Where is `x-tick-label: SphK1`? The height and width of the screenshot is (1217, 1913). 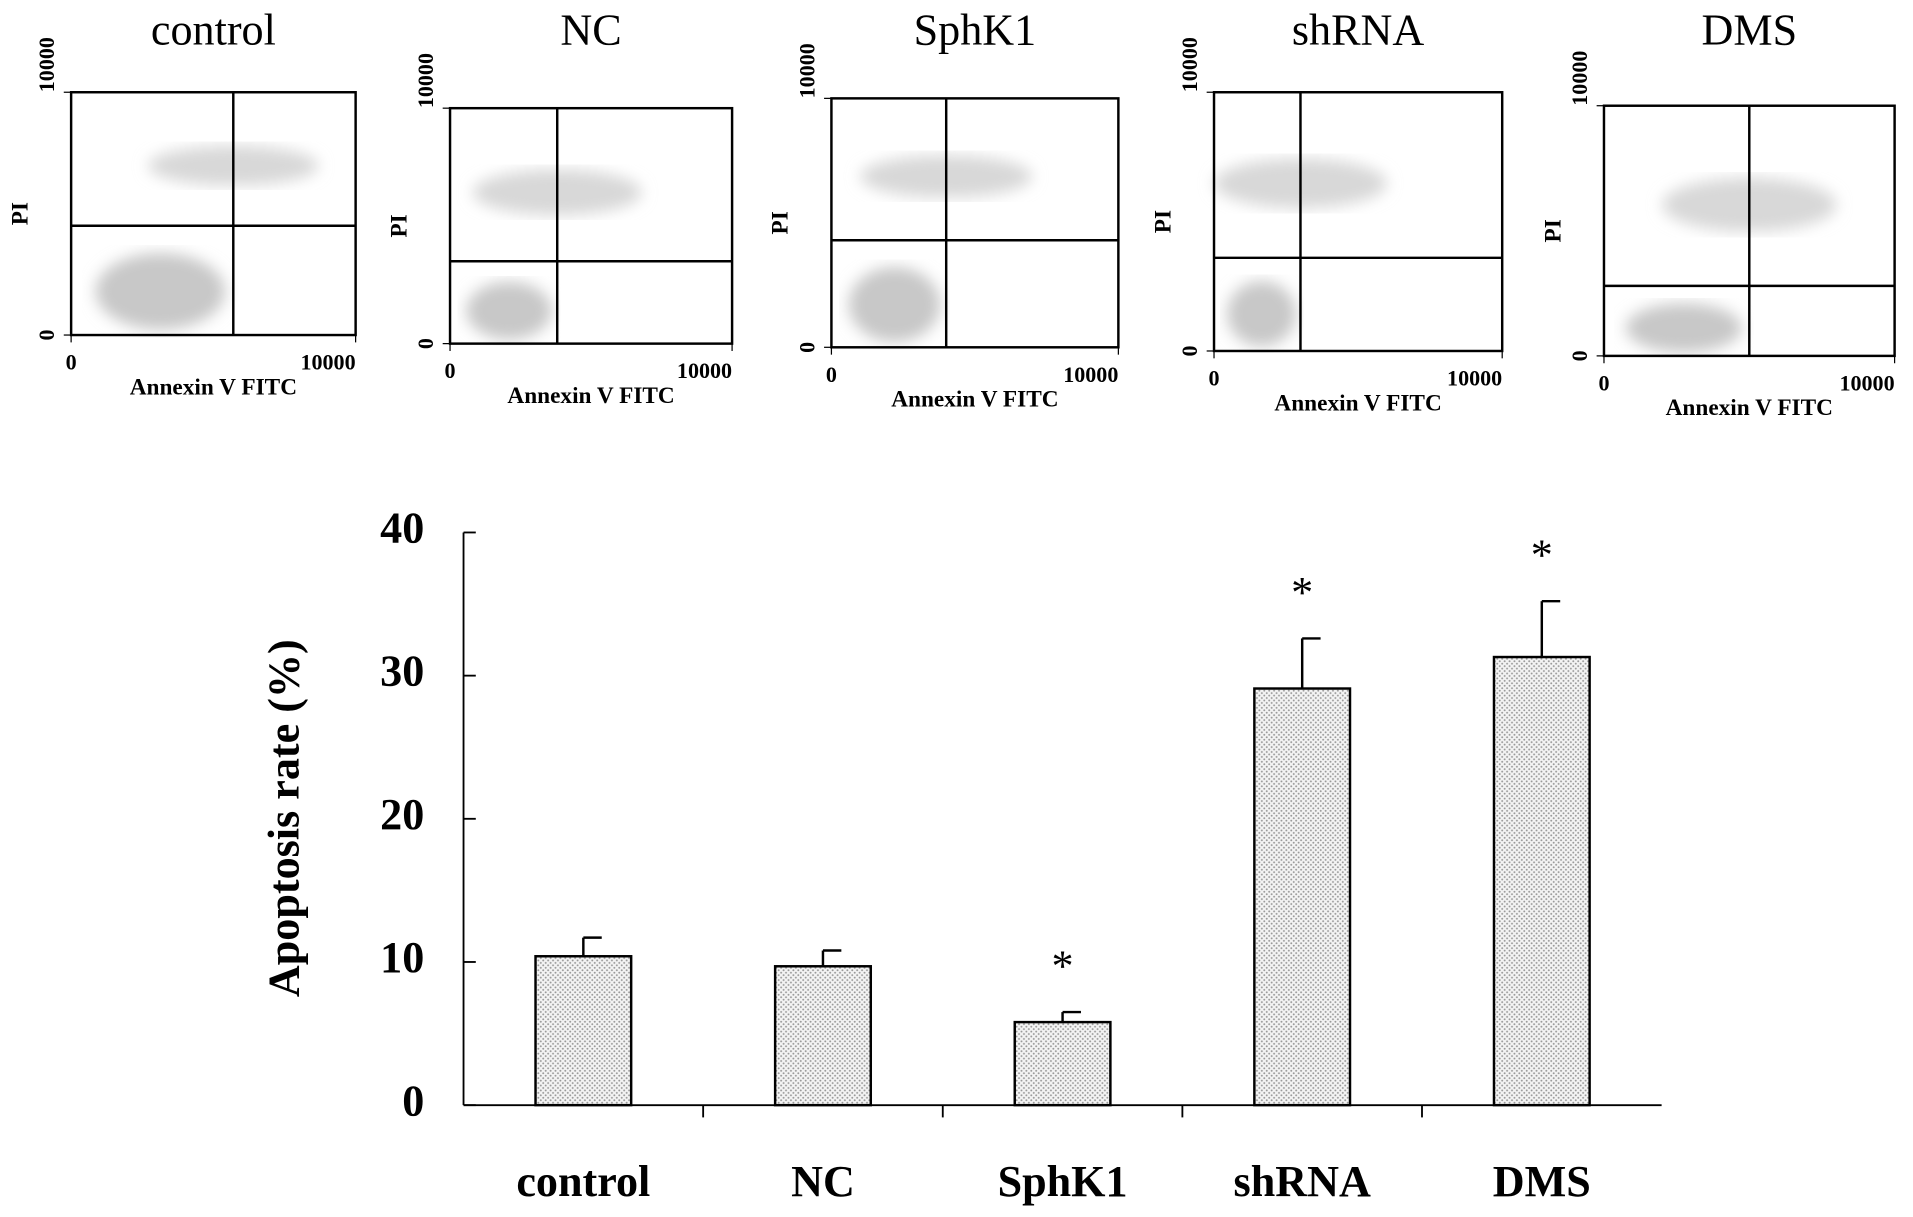
x-tick-label: SphK1 is located at coordinates (1063, 1181).